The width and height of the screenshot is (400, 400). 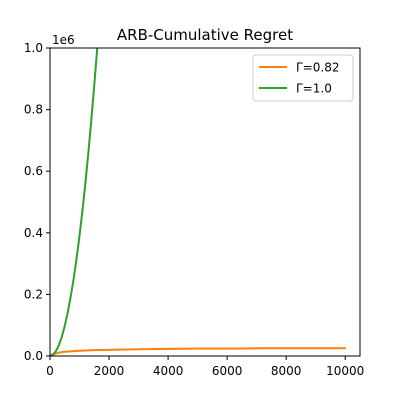 What do you see at coordinates (33, 233) in the screenshot?
I see `y-tick-label: 0.4` at bounding box center [33, 233].